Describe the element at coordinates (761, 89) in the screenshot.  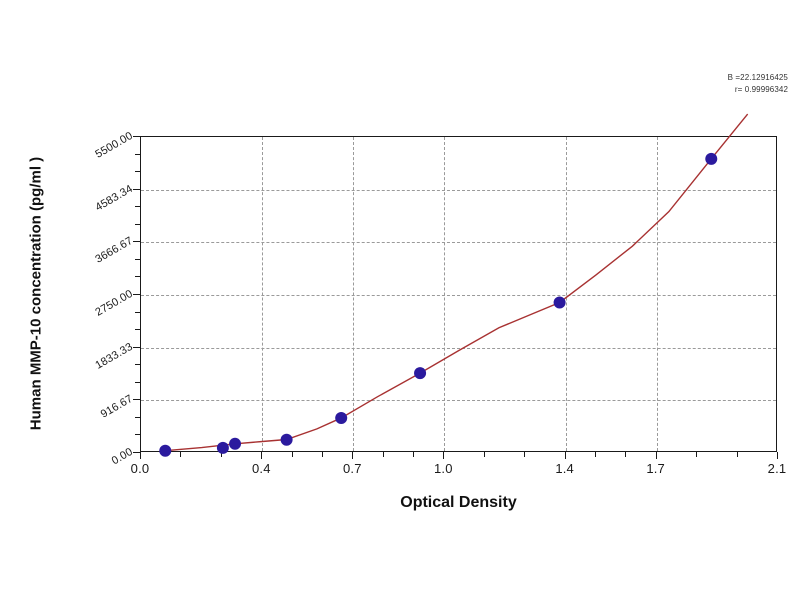
I see `stat-r-value: r= 0.99996342` at that location.